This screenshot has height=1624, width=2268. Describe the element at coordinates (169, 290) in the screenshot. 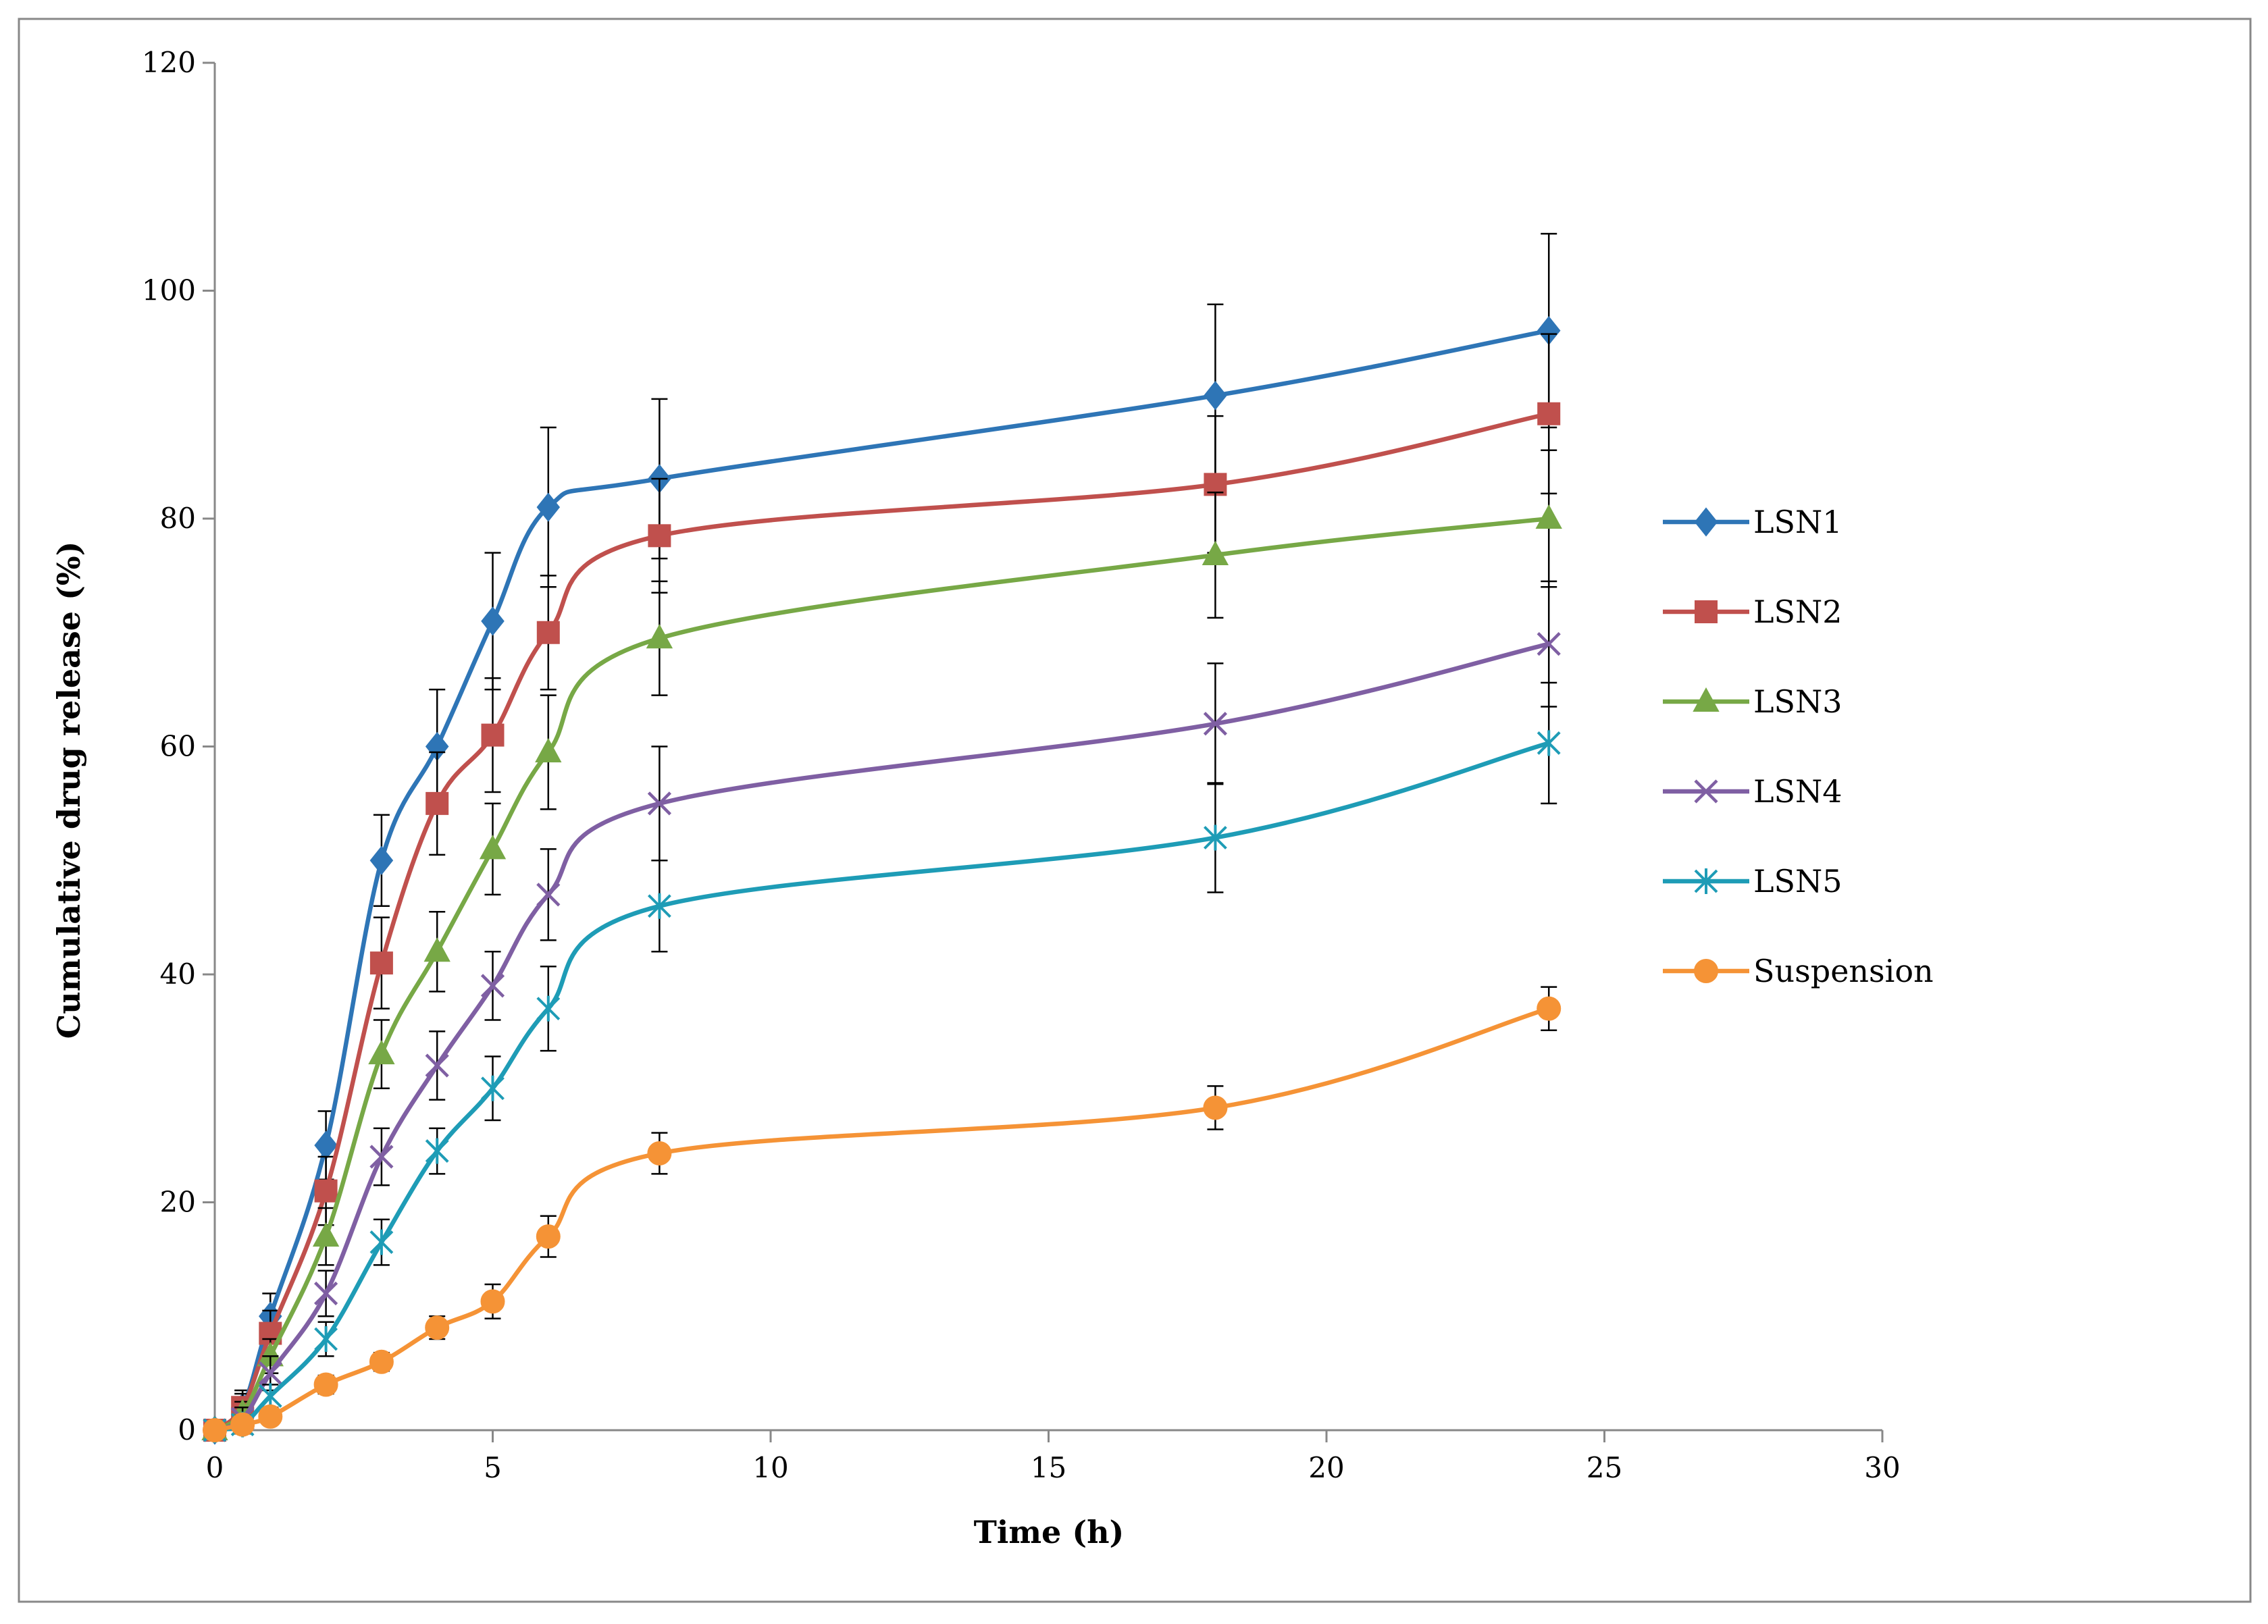

I see `y-tick-label: 100` at that location.